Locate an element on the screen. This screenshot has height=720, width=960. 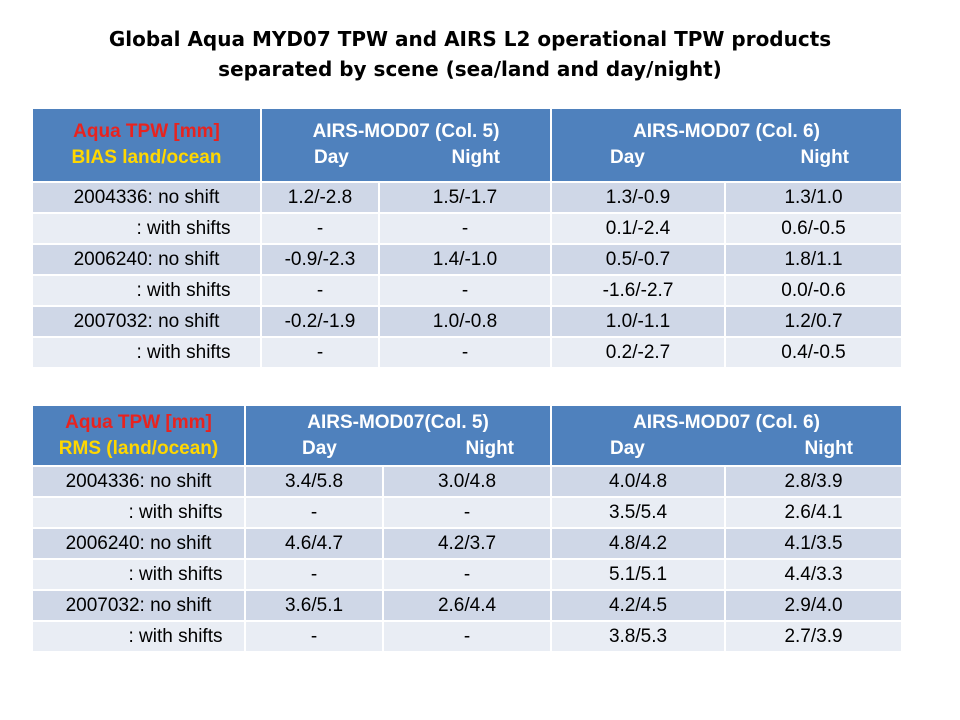
table-row: : with shifts - - 3.5/5.4 2.6/4.1 is located at coordinates (467, 512).